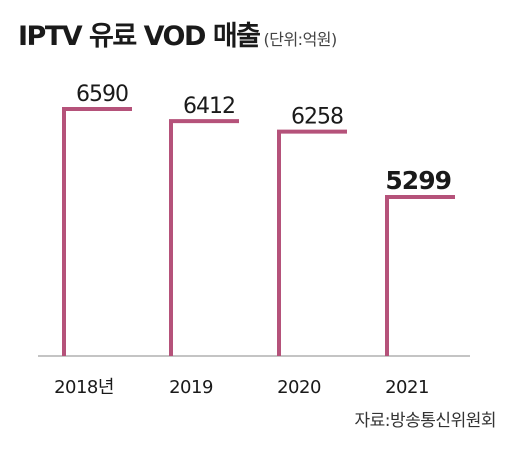 The height and width of the screenshot is (469, 514). I want to click on category-label-2: 2020, so click(299, 387).